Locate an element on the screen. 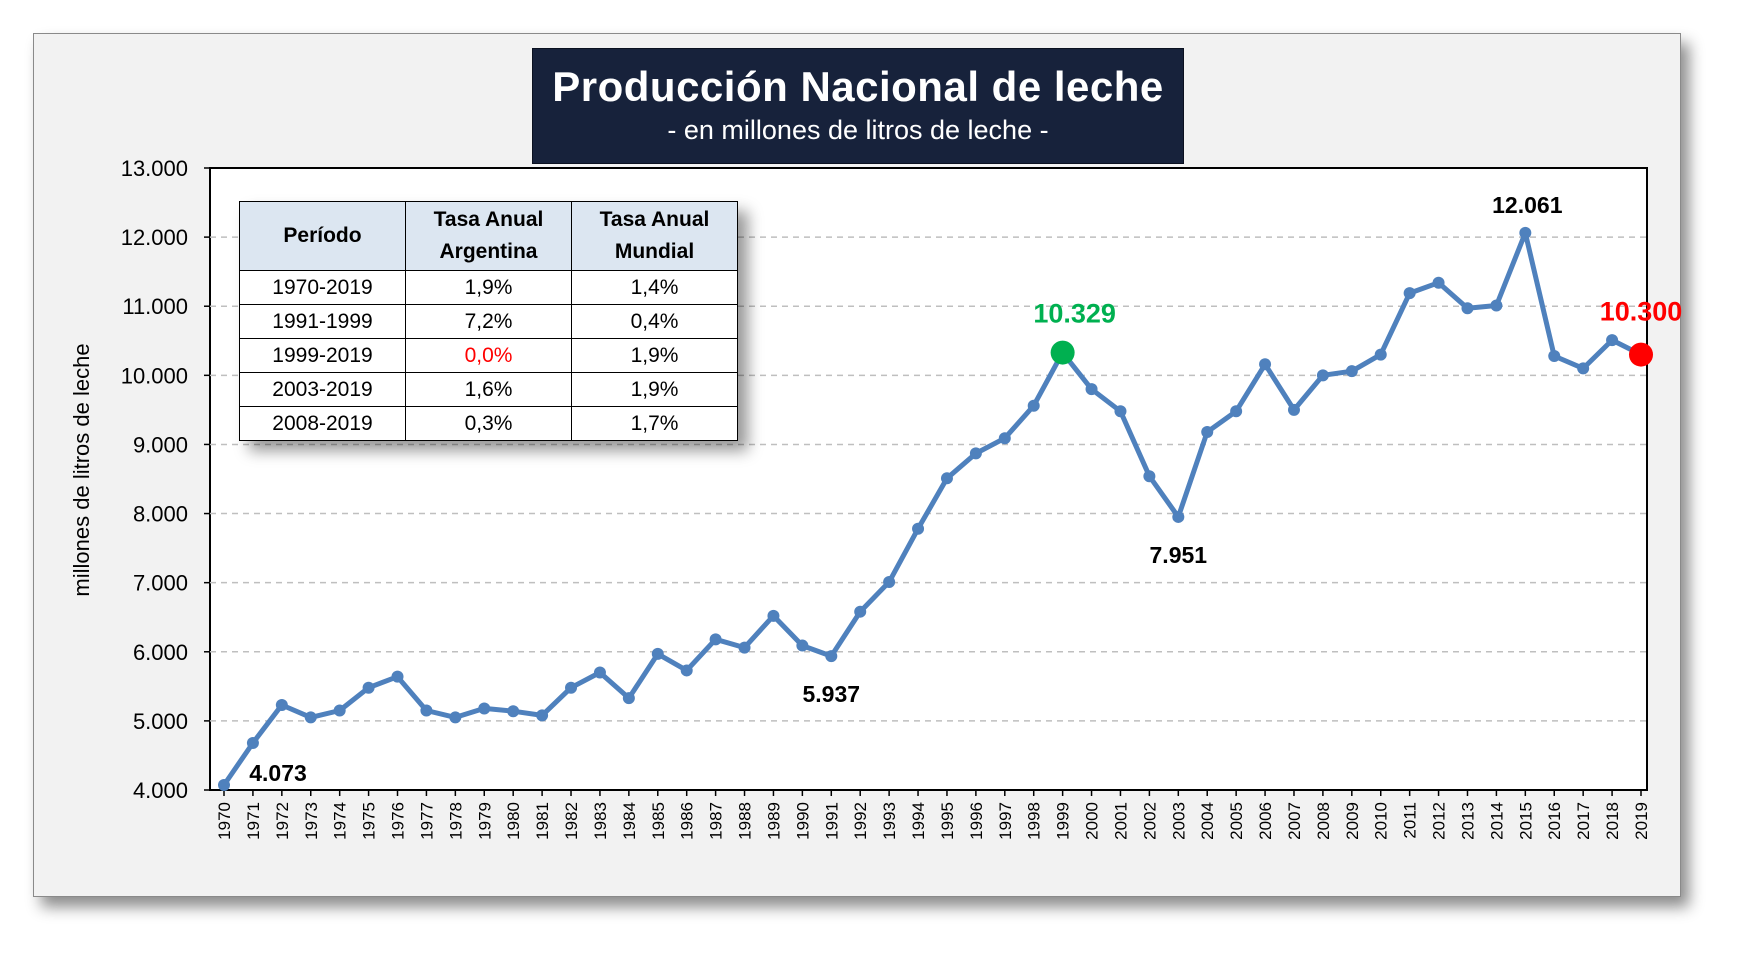 This screenshot has height=964, width=1747. x-tick-label: 2018 is located at coordinates (1612, 821).